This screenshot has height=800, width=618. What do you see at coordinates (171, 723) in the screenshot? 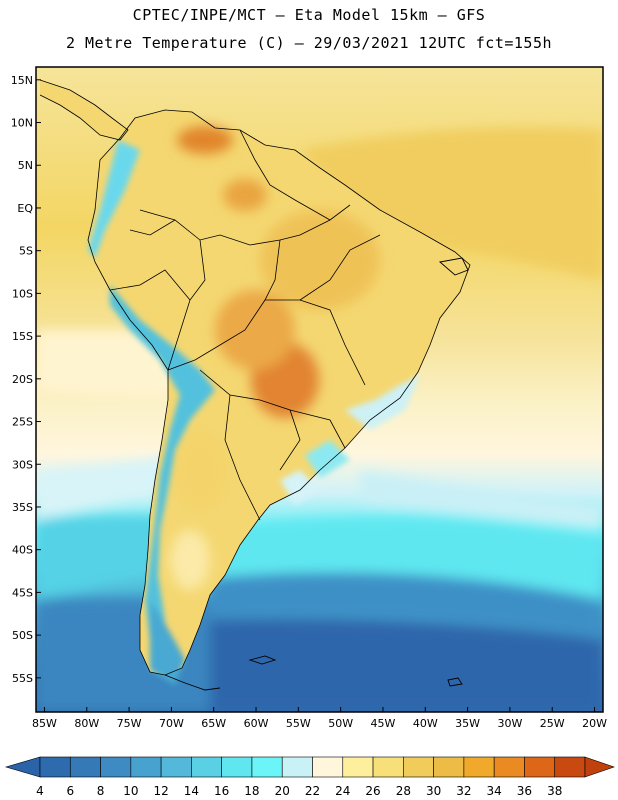
I see `lon-tick-label: 70W` at bounding box center [171, 723].